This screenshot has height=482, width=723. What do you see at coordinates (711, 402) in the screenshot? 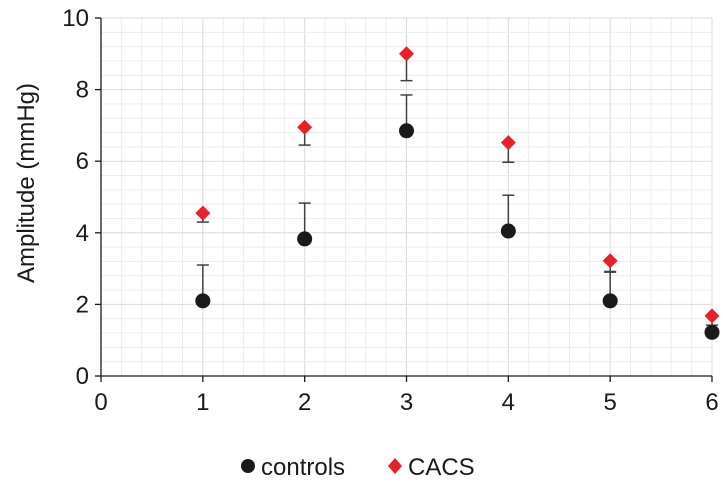
I see `x-tick-label: 6` at bounding box center [711, 402].